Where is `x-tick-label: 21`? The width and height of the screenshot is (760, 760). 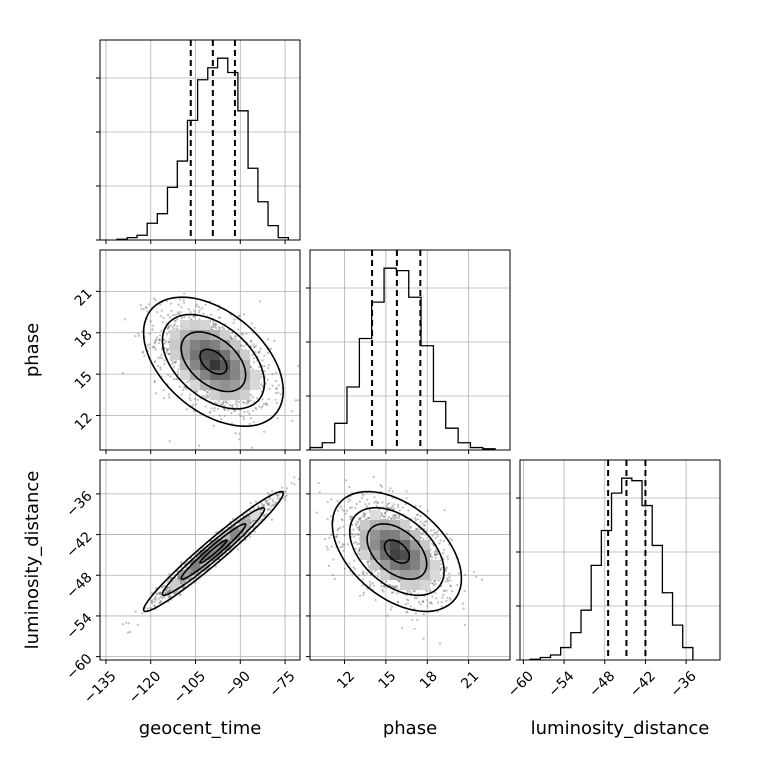
x-tick-label: 21 is located at coordinates (470, 680).